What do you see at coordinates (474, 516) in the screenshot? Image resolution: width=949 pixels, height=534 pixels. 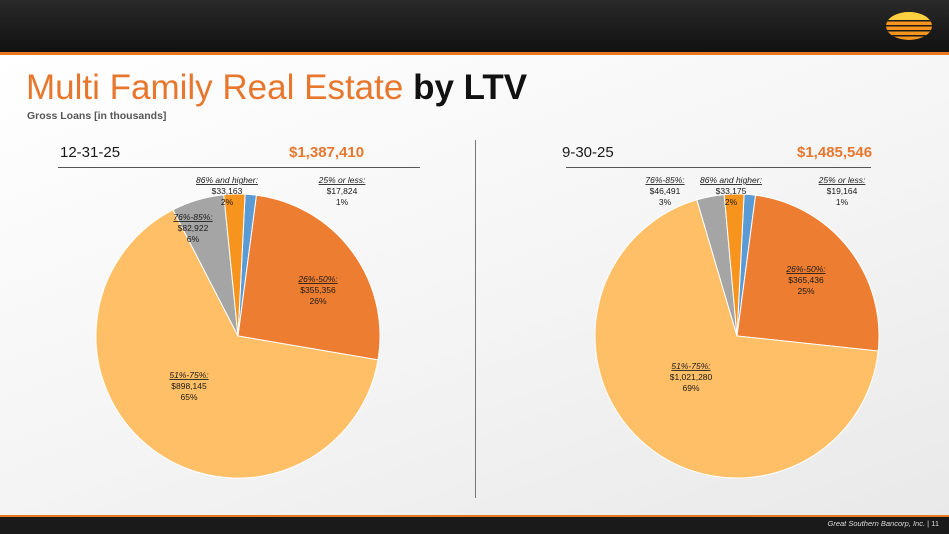 I see `footer-accent-stripe` at bounding box center [474, 516].